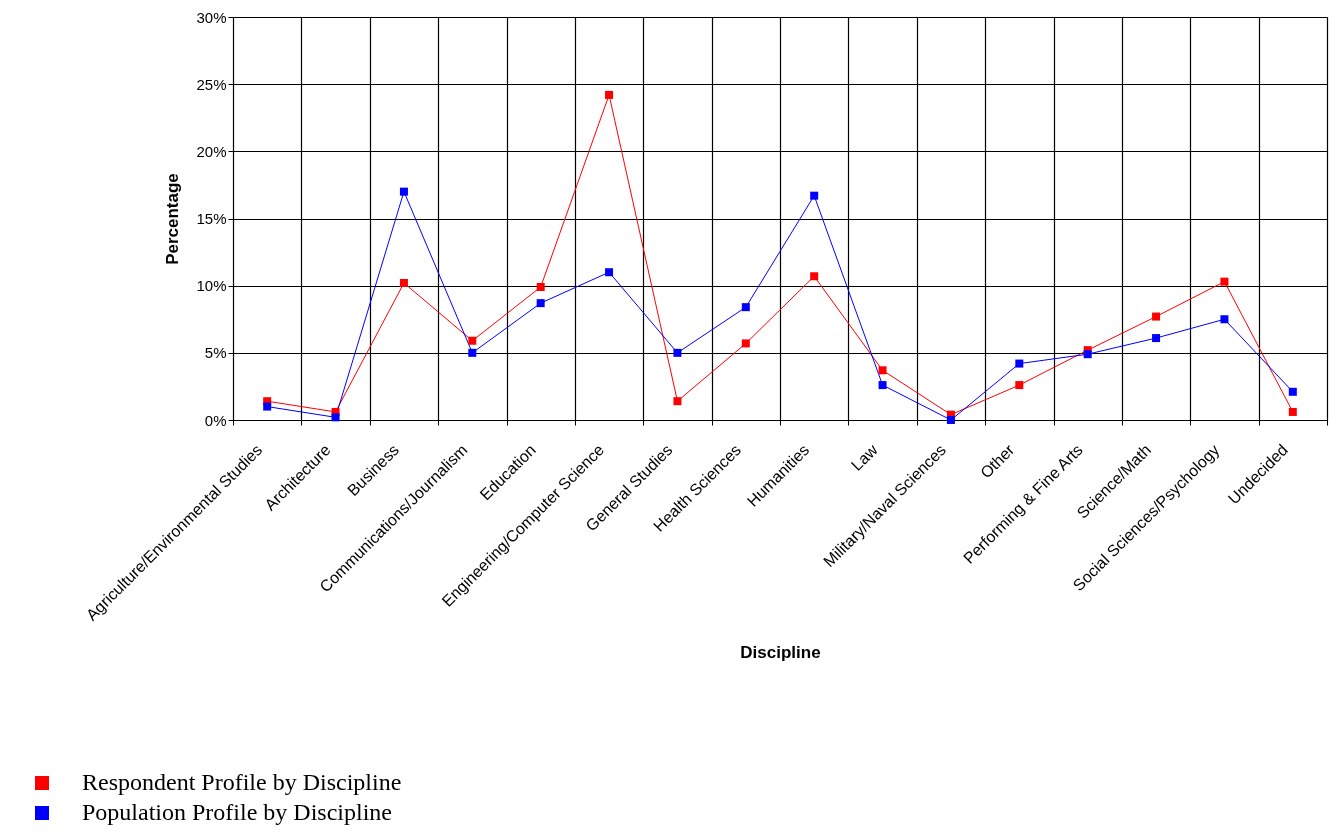  I want to click on y-axis-title: Percentage, so click(173, 219).